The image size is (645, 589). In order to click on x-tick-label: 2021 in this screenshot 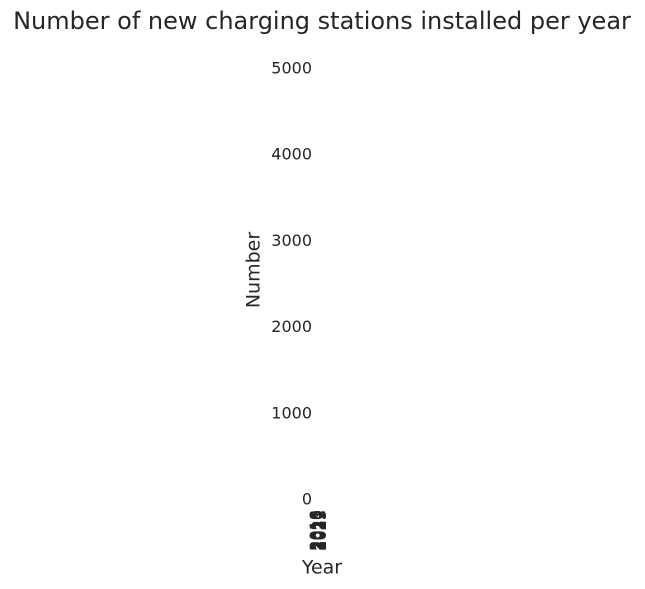, I will do `click(318, 530)`.